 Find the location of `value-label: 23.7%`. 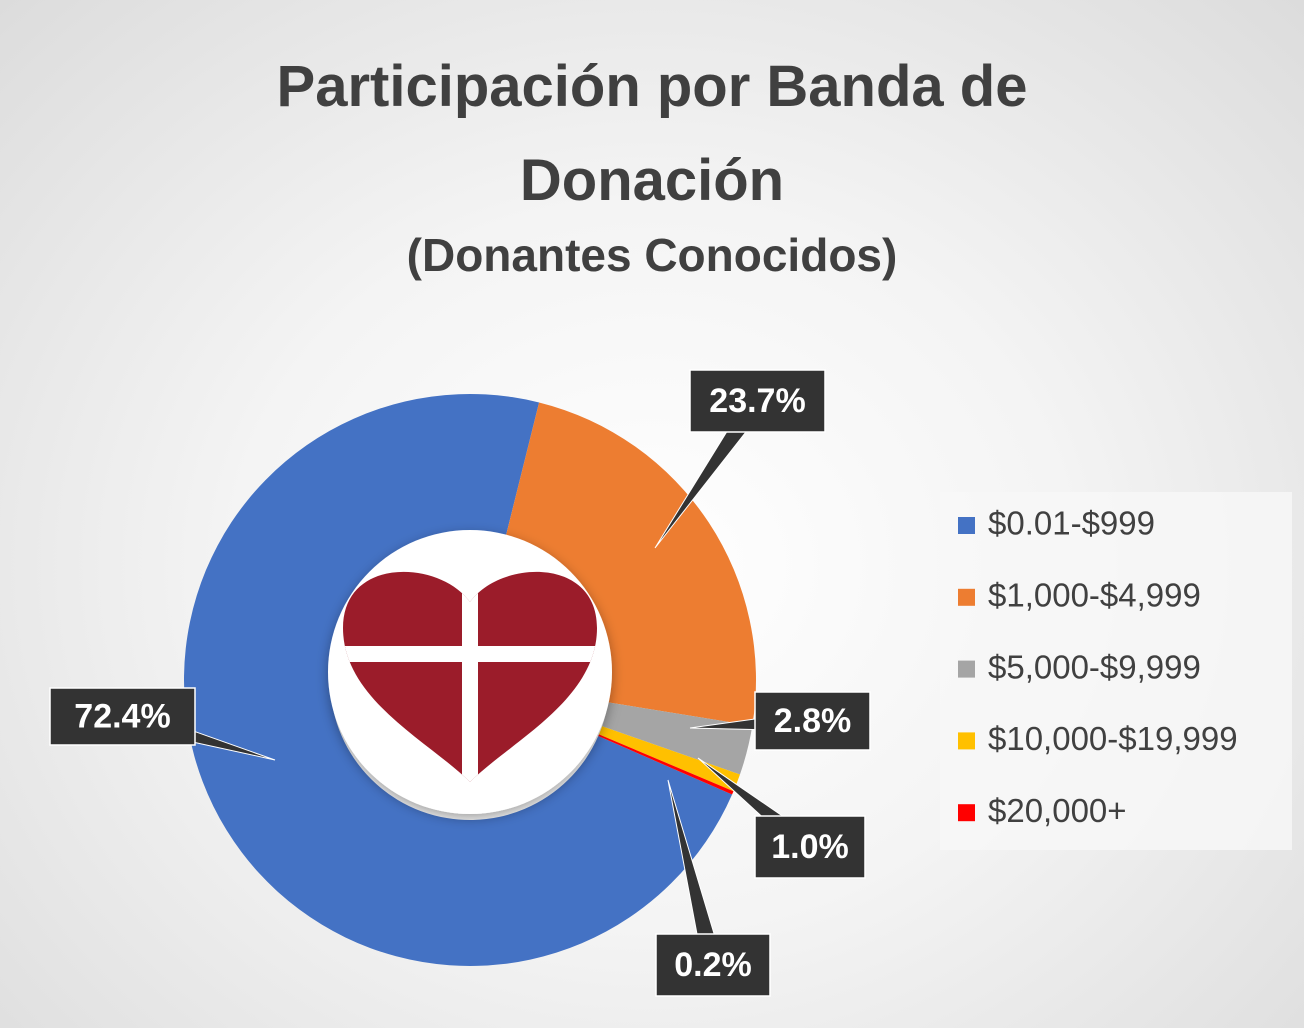

value-label: 23.7% is located at coordinates (757, 401).